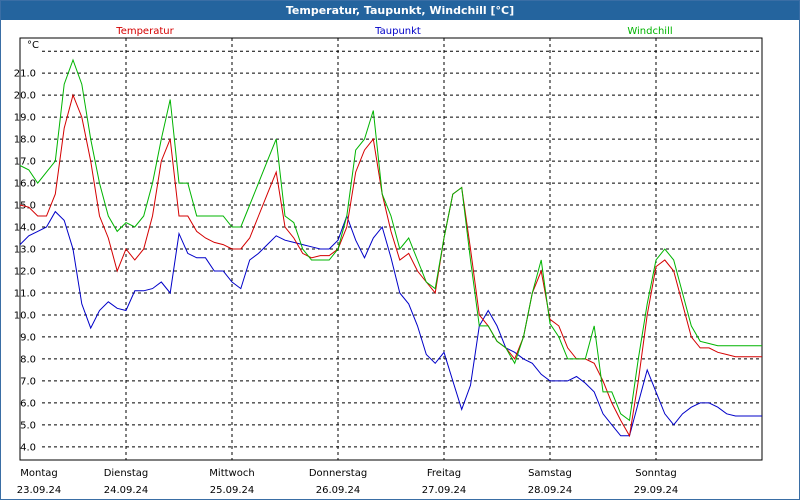  I want to click on day-label: Dienstag, so click(126, 473).